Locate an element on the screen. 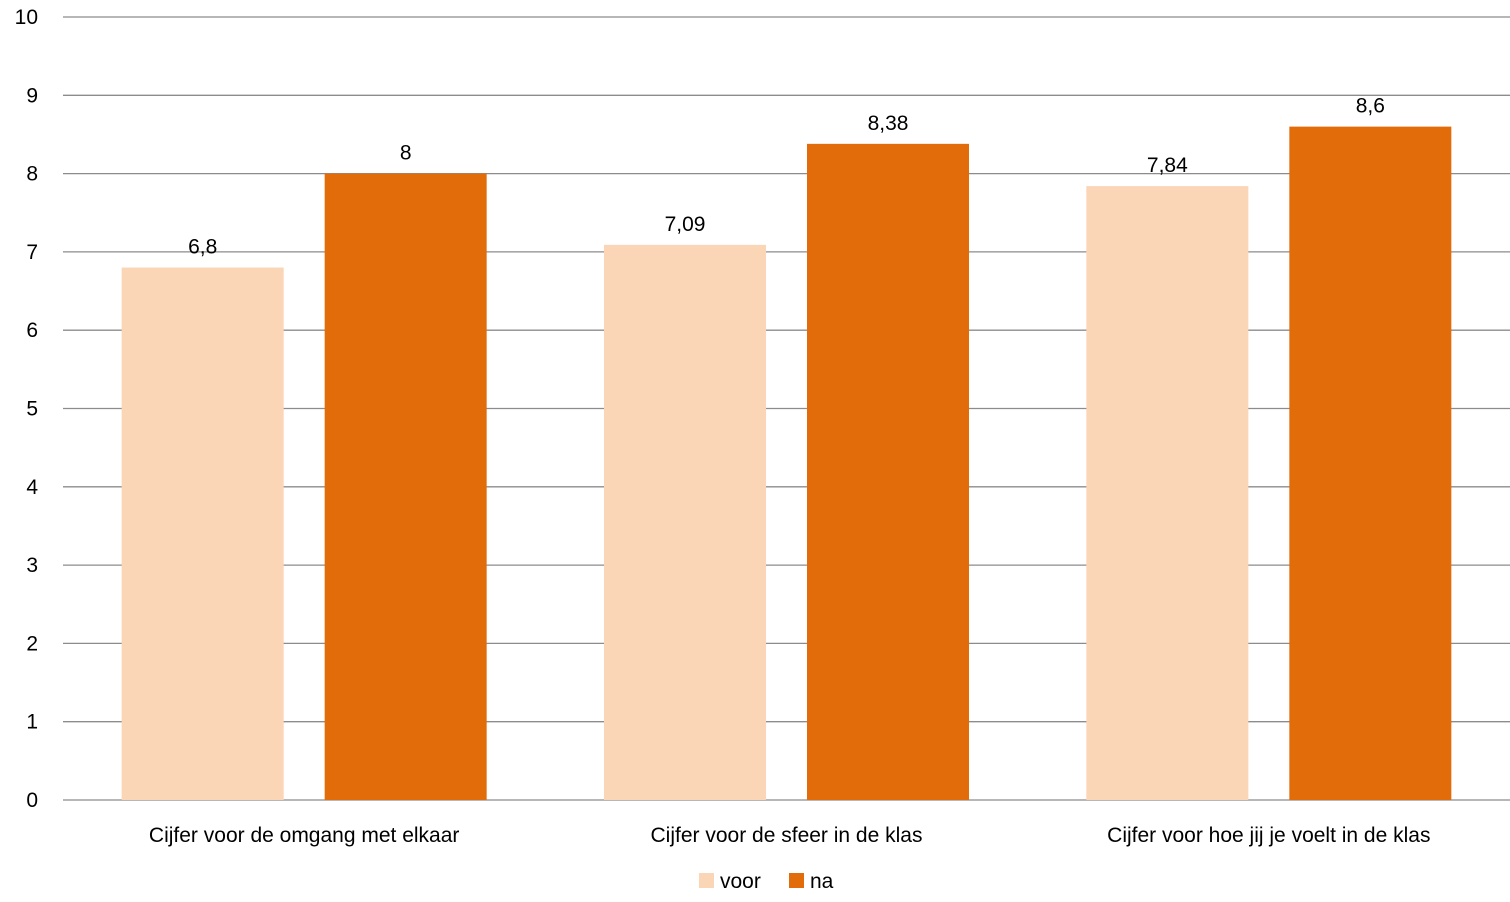 The height and width of the screenshot is (902, 1510). legend-label-voor: voor is located at coordinates (740, 881).